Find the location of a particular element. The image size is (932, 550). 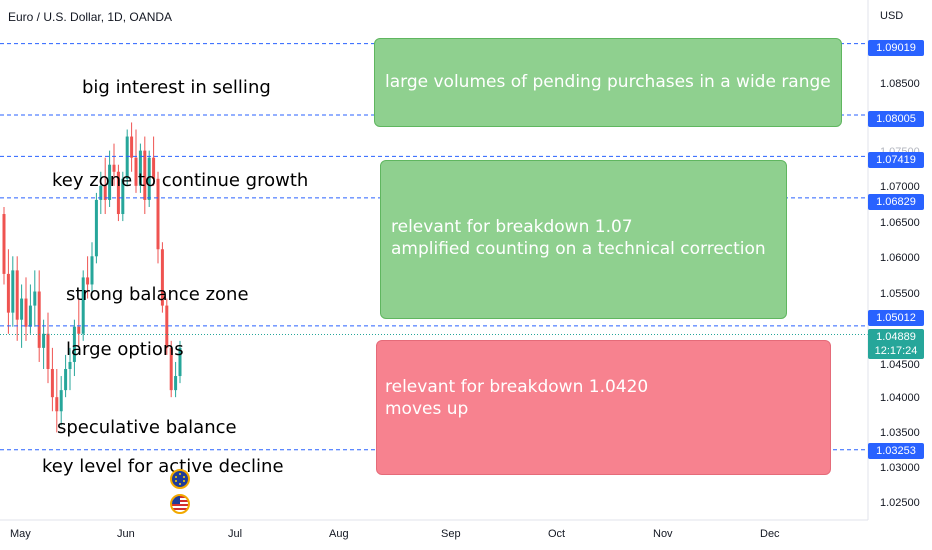

level-tag: 1.03253 is located at coordinates (896, 451).